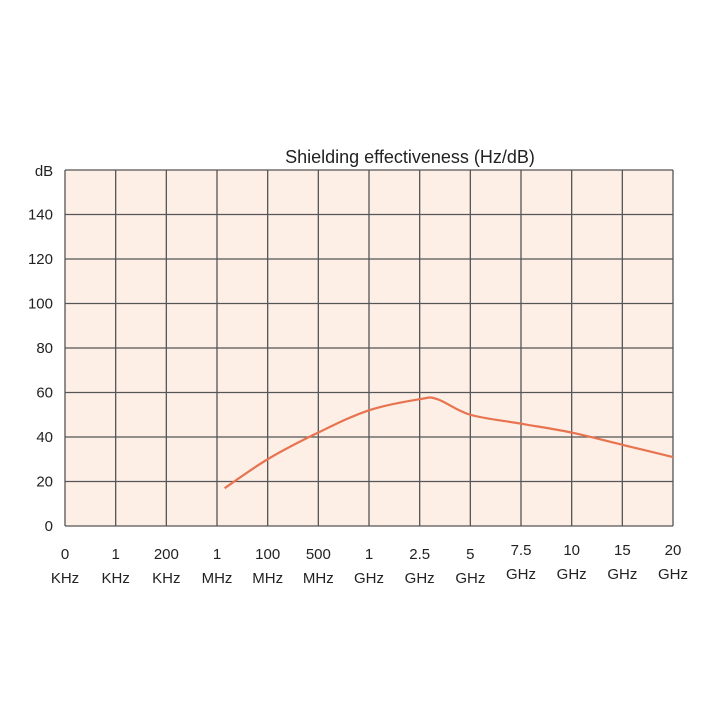 This screenshot has width=720, height=720. What do you see at coordinates (448, 443) in the screenshot?
I see `shielding-curve` at bounding box center [448, 443].